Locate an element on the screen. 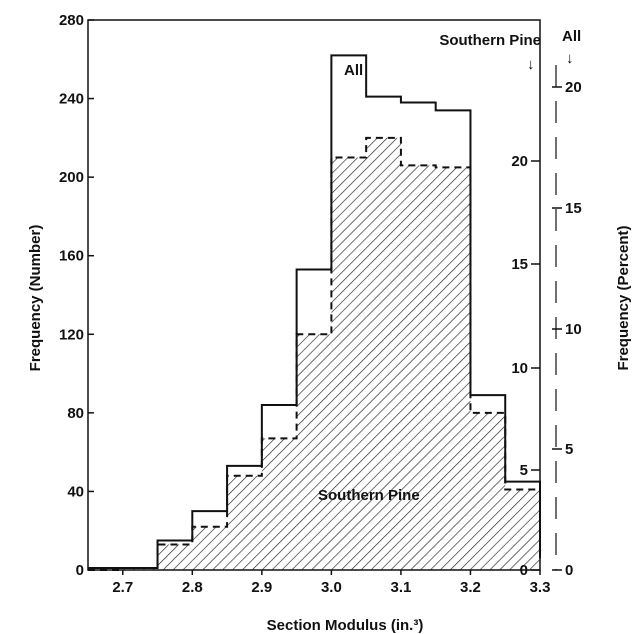  y-tick-label: 280 is located at coordinates (71, 20).